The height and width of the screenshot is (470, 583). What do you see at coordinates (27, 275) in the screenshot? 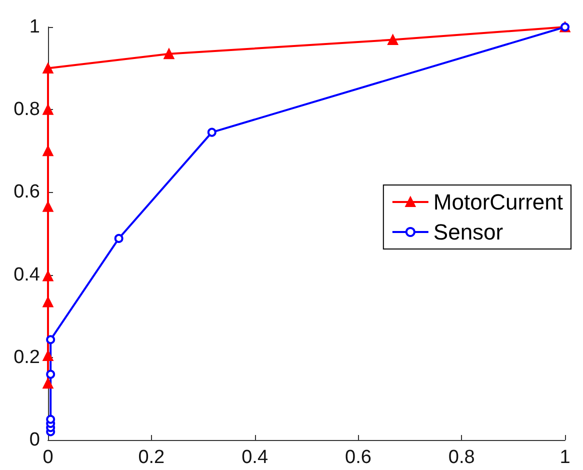
I see `y-tick-label: 0.4` at bounding box center [27, 275].